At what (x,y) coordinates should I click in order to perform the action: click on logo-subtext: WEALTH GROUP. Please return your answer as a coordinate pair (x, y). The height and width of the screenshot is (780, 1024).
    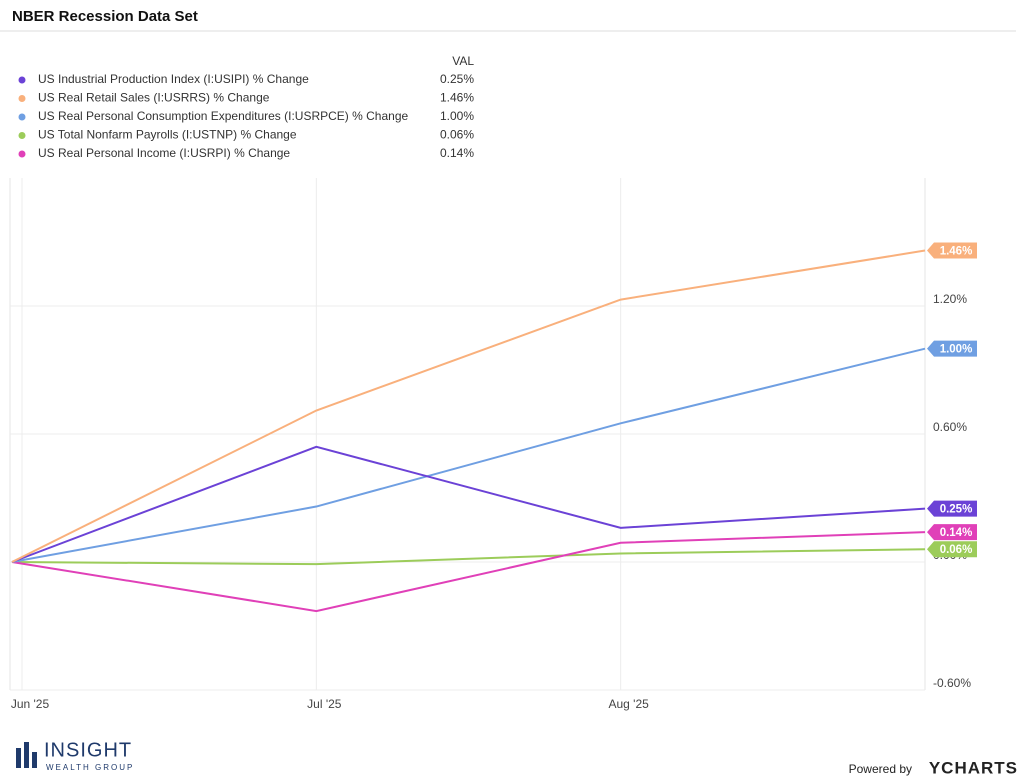
    Looking at the image, I should click on (90, 767).